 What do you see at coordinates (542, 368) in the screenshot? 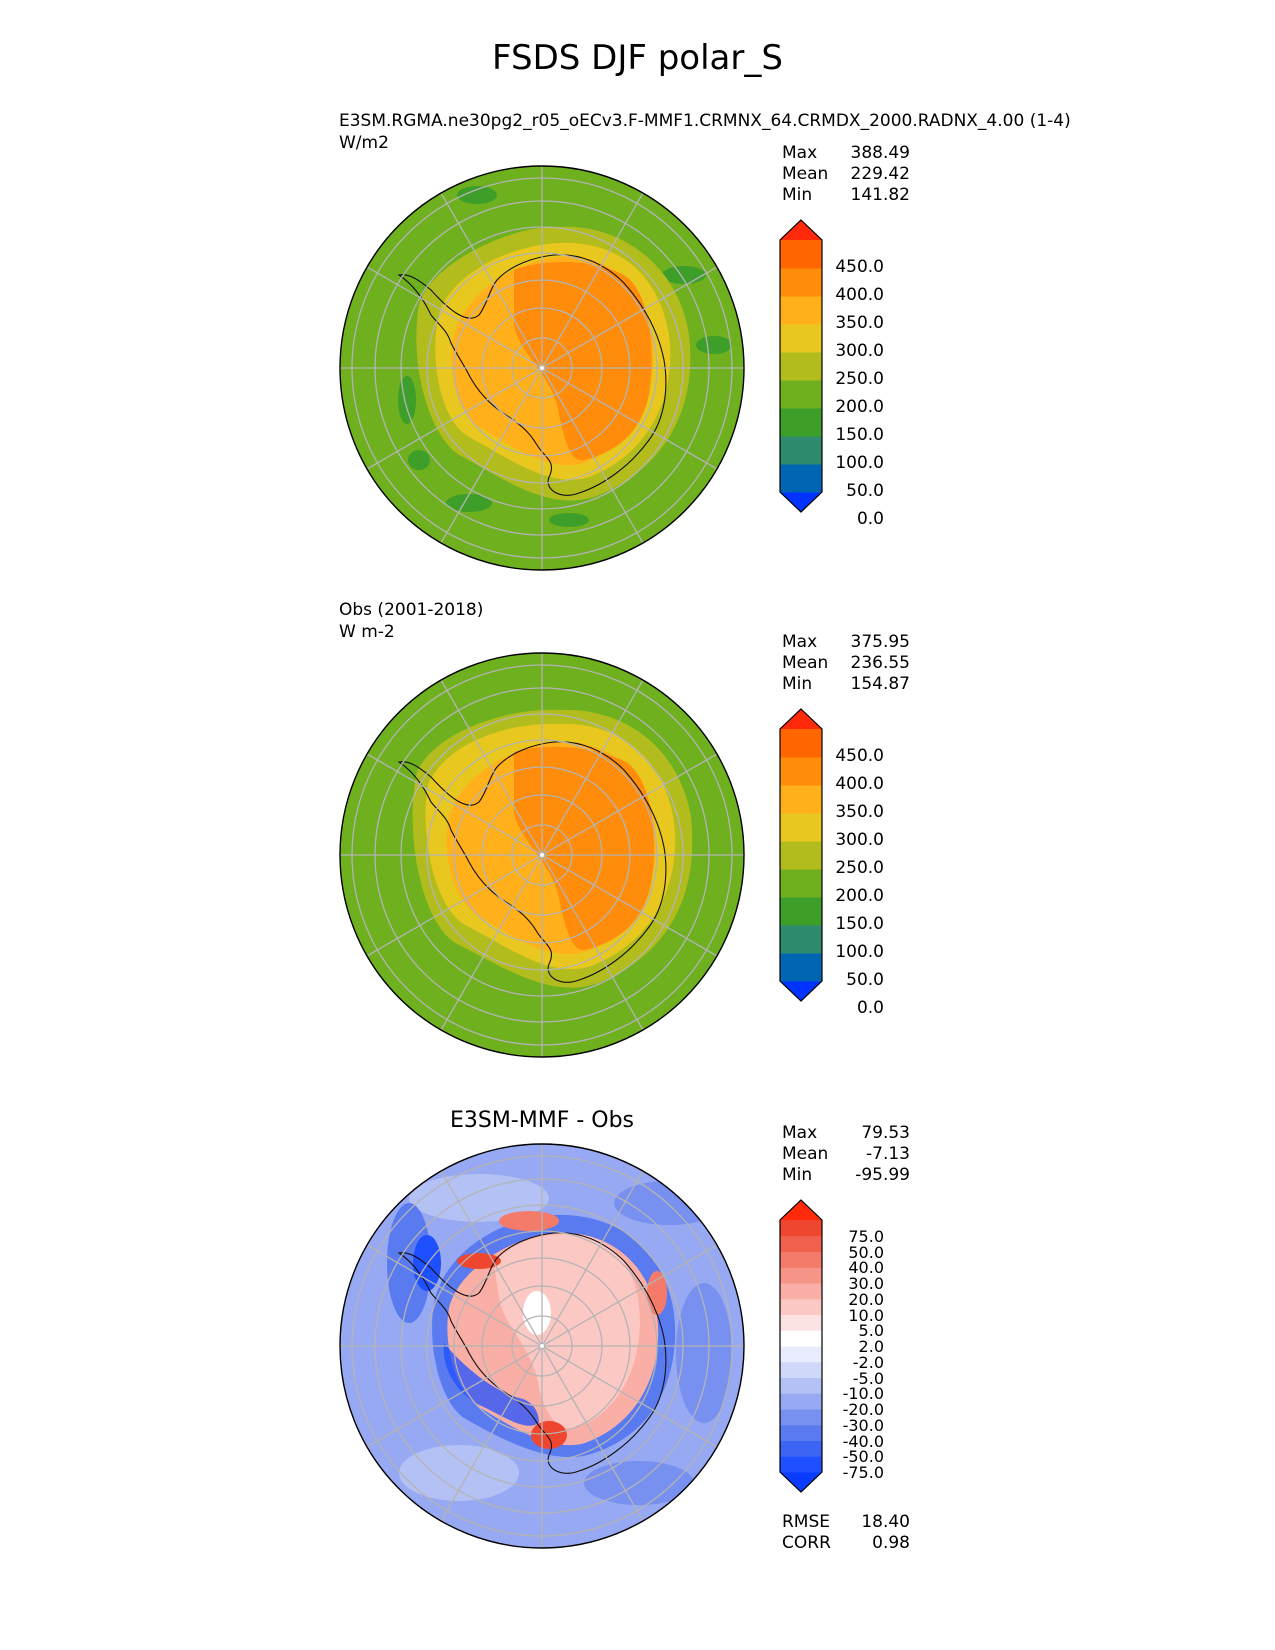
I see `model-polar-map` at bounding box center [542, 368].